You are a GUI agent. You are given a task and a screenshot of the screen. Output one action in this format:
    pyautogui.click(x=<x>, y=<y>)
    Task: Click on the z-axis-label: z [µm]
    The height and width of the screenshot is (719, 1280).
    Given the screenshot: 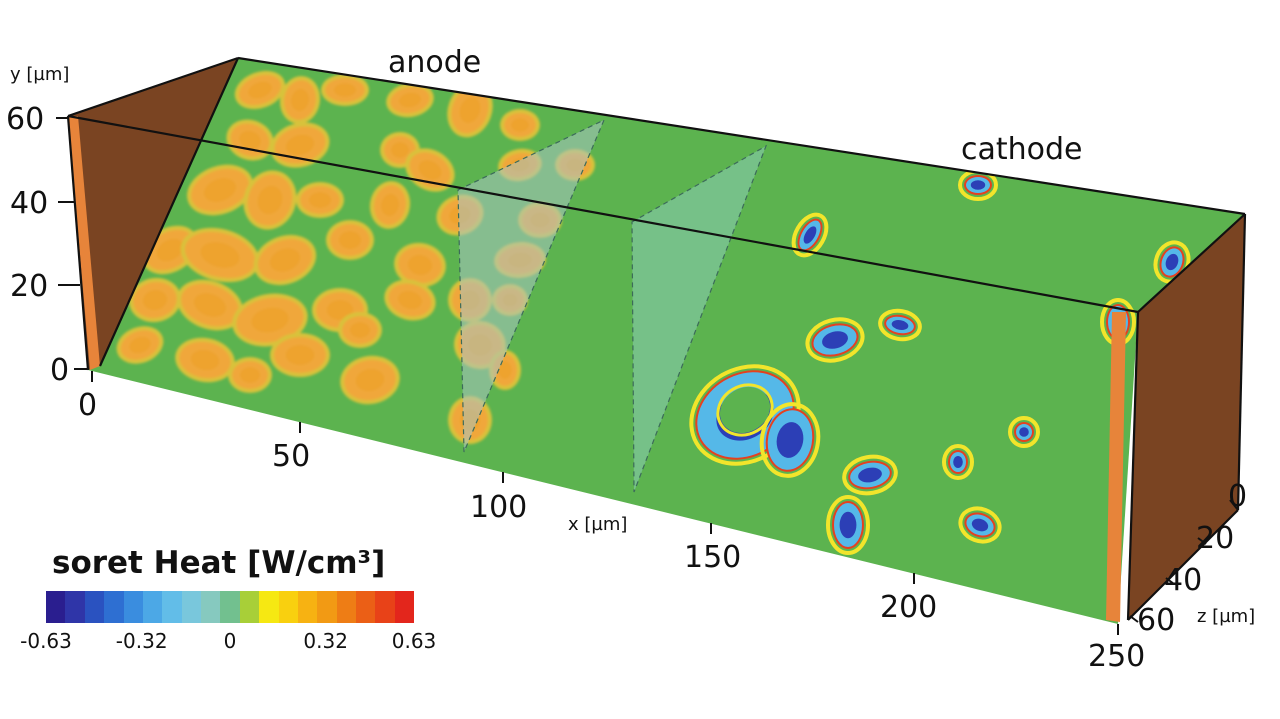 What is the action you would take?
    pyautogui.click(x=1226, y=616)
    